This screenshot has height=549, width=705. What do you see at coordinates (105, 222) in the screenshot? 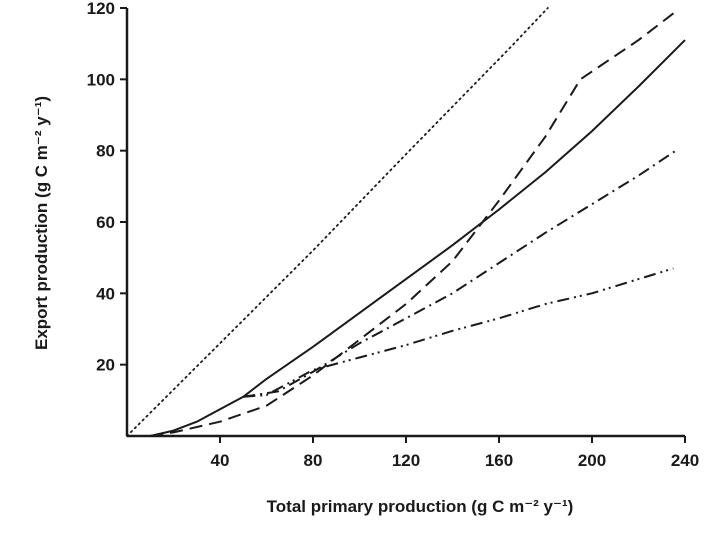
I see `y-tick-label: 60` at bounding box center [105, 222].